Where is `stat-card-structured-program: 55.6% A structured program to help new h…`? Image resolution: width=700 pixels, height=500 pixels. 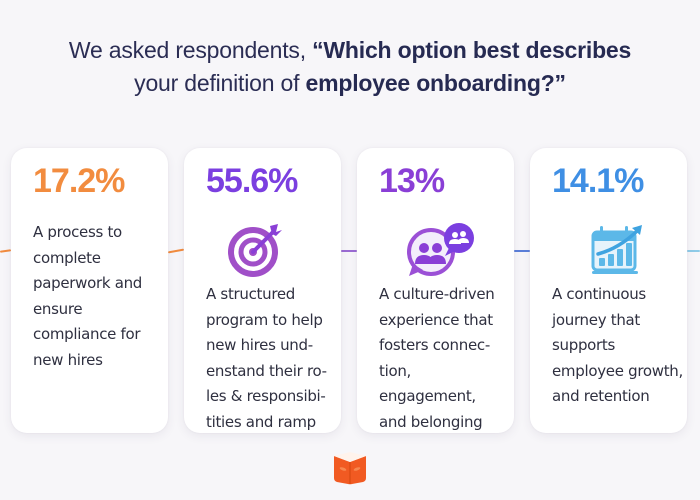
stat-card-structured-program: 55.6% A structured program to help new h… is located at coordinates (262, 290).